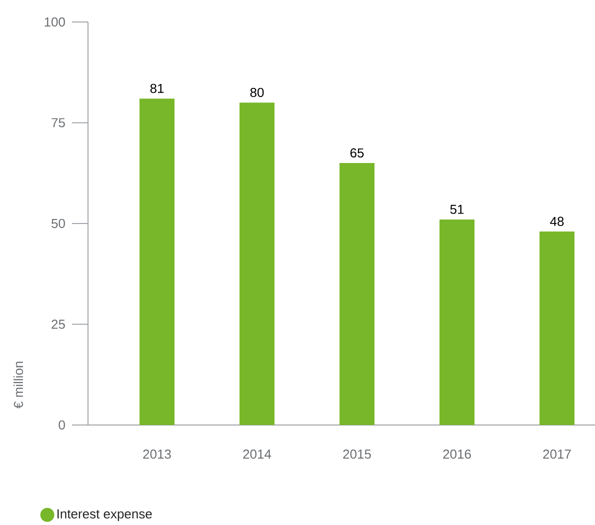 This screenshot has height=525, width=595. What do you see at coordinates (457, 209) in the screenshot?
I see `data-label: 51` at bounding box center [457, 209].